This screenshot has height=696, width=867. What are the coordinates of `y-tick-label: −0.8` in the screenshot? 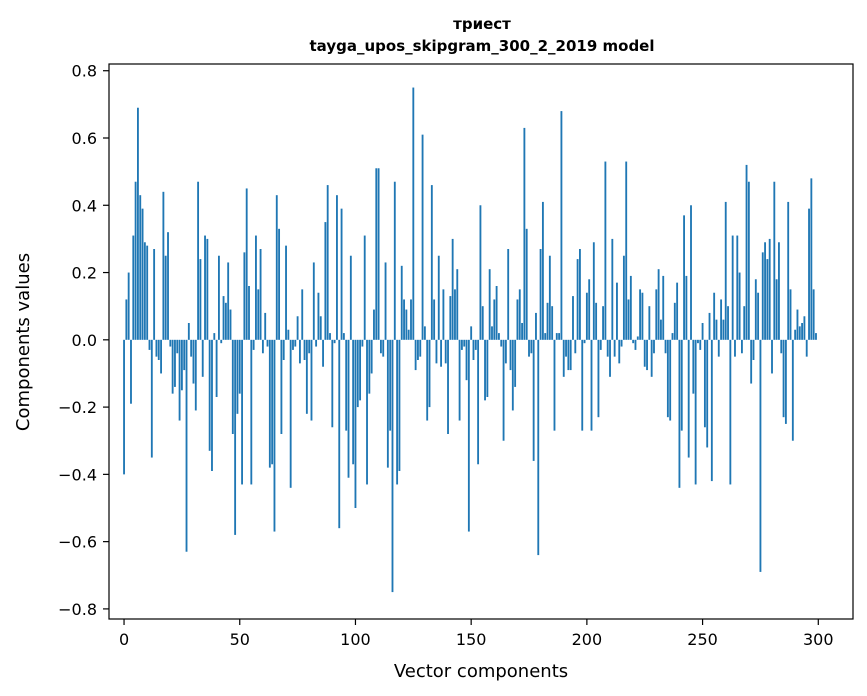 It's located at (77, 609).